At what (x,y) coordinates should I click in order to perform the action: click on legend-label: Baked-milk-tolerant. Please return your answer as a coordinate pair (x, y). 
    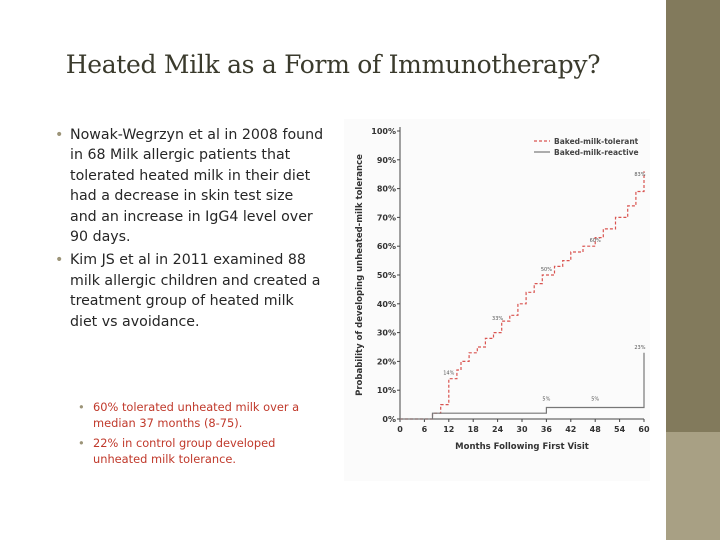
    Looking at the image, I should click on (596, 141).